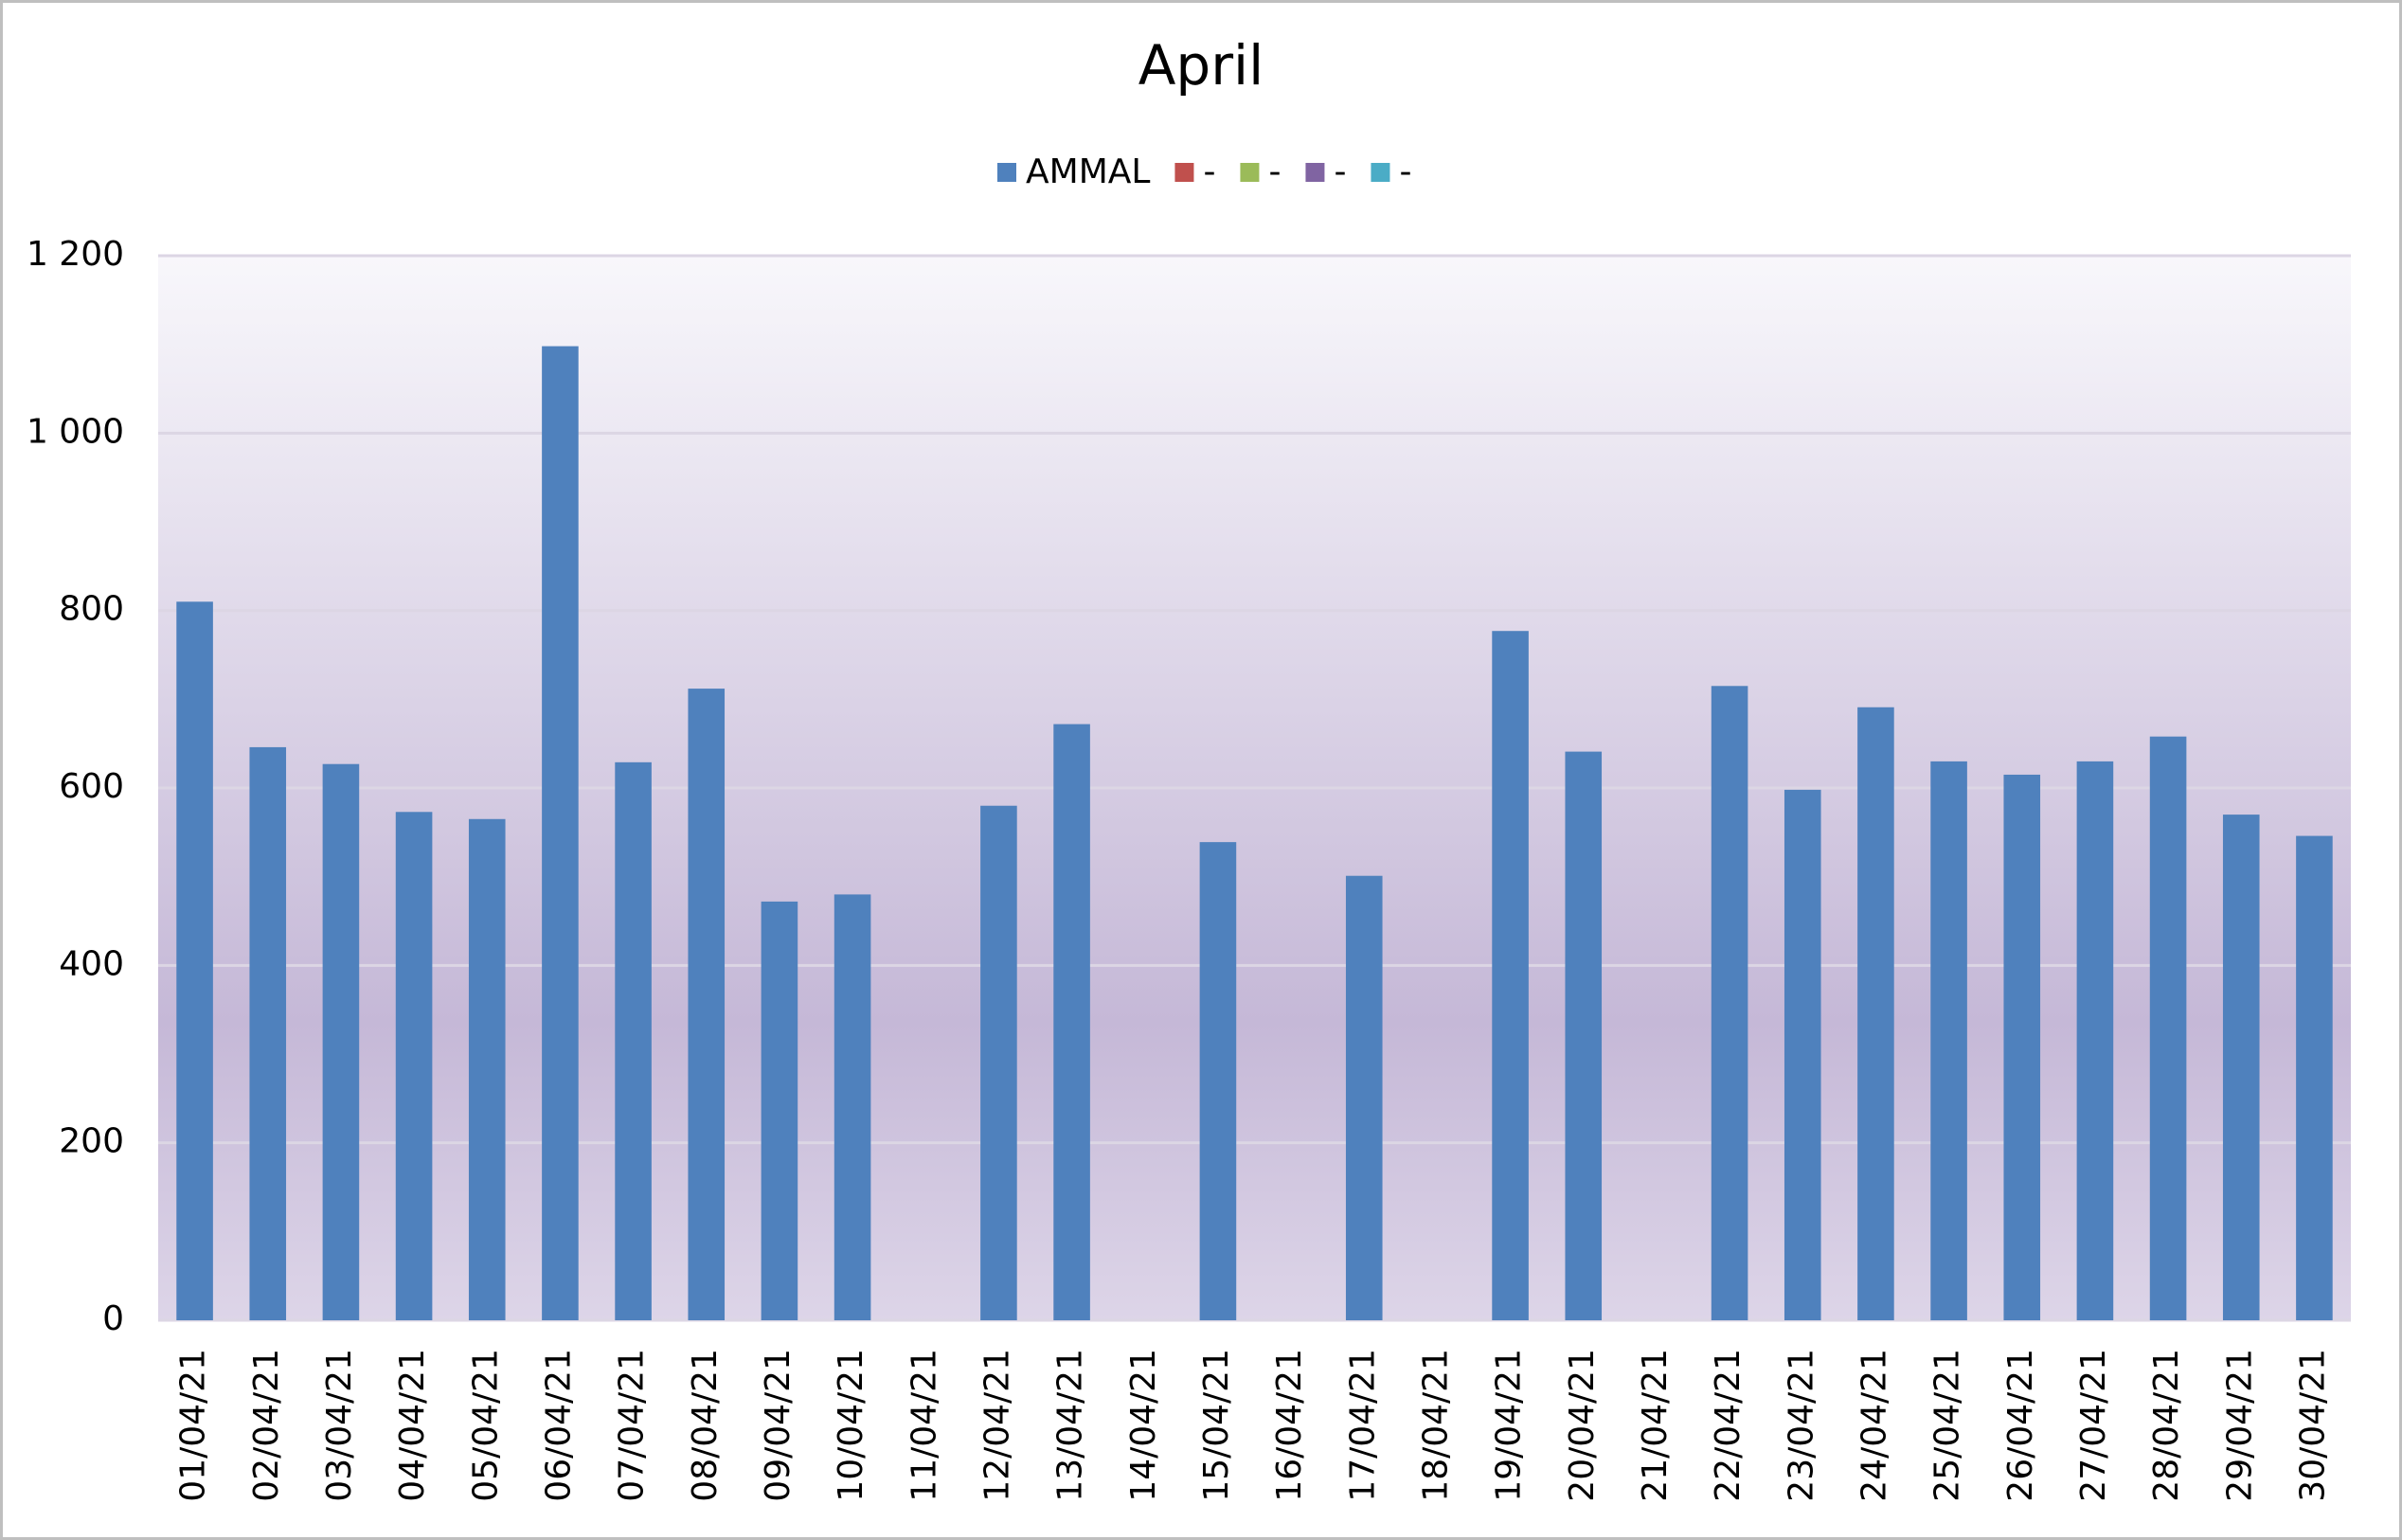 This screenshot has width=2402, height=1540. What do you see at coordinates (778, 1425) in the screenshot?
I see `x-tick-label: 09/04/21` at bounding box center [778, 1425].